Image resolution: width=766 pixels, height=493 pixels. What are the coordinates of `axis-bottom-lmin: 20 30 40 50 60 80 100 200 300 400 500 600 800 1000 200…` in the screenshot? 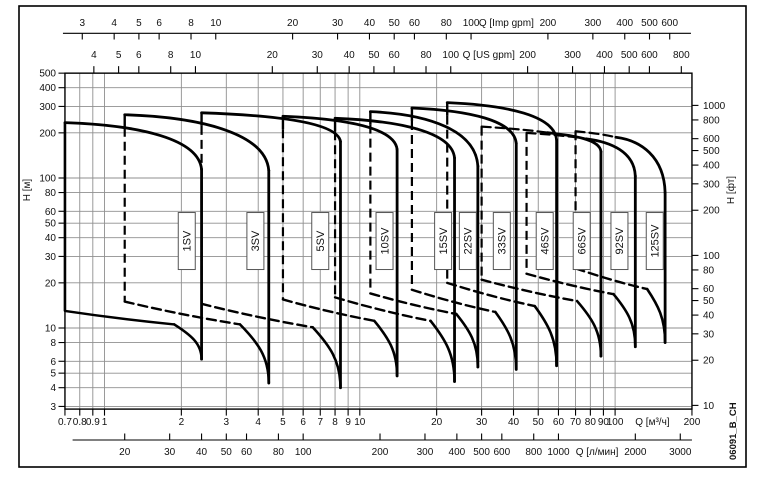 It's located at (382, 445).